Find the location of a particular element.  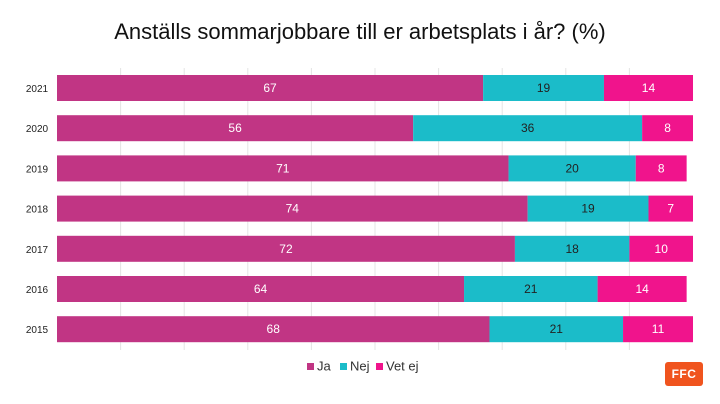

data-label: 11 is located at coordinates (658, 329).